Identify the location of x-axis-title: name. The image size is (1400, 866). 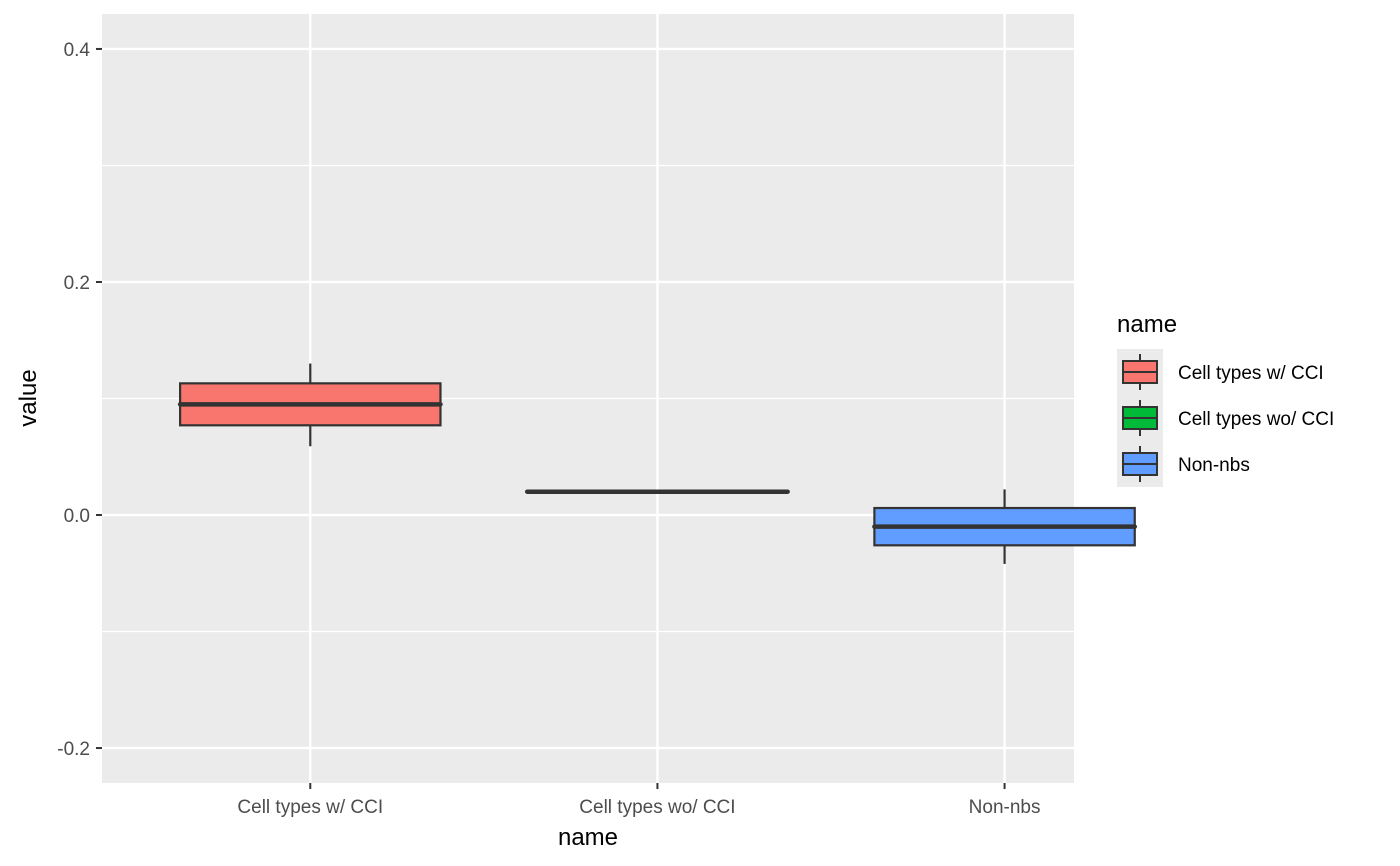
(588, 837).